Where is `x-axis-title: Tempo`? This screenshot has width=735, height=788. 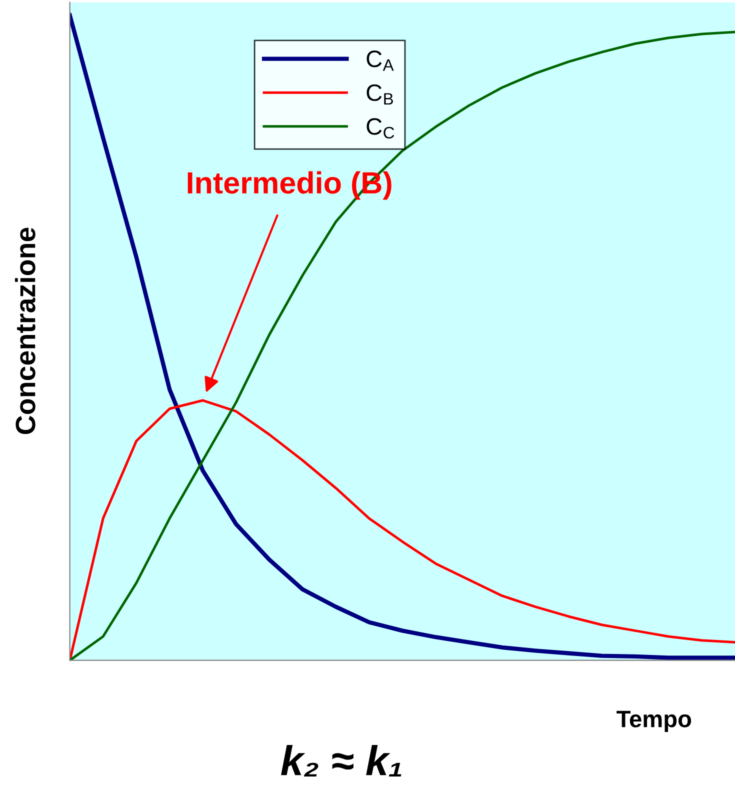 x-axis-title: Tempo is located at coordinates (654, 721).